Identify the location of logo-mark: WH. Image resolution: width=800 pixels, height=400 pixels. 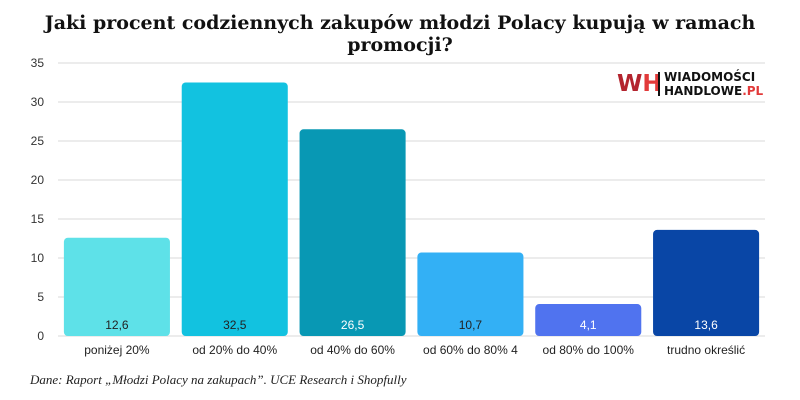
(639, 84).